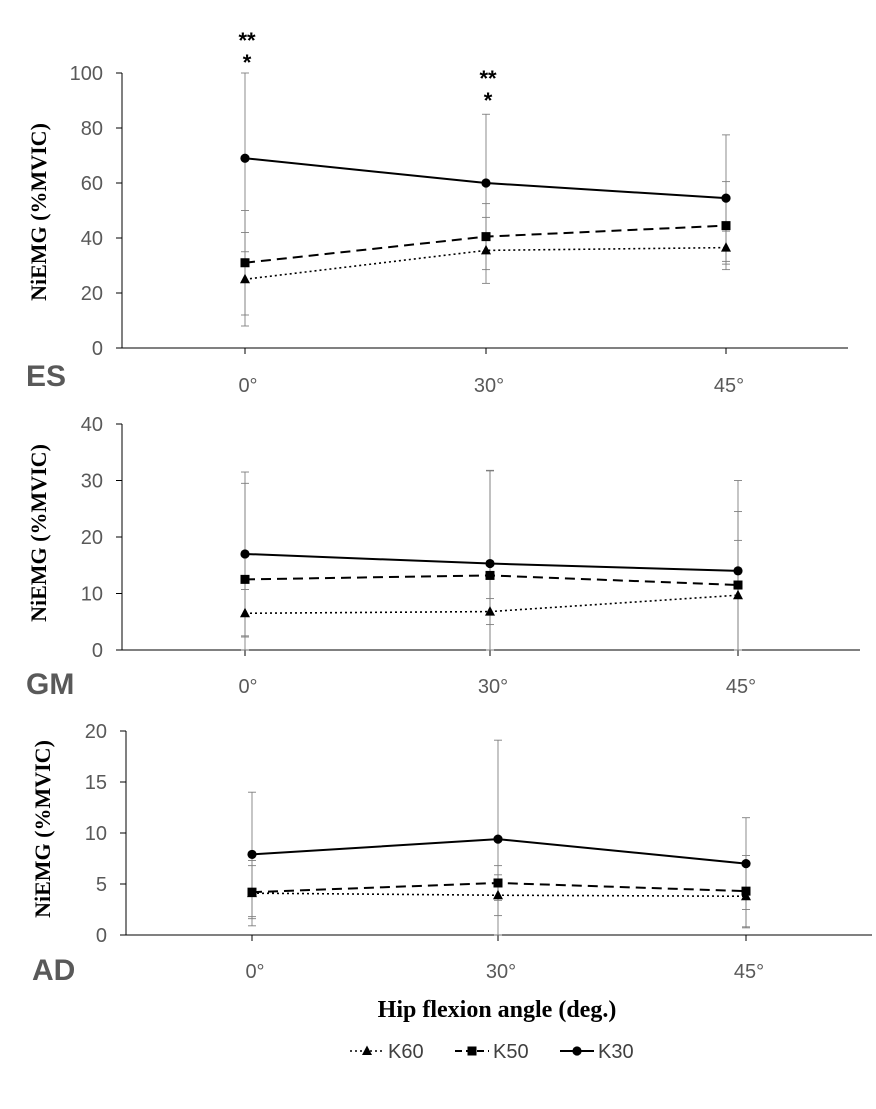 The height and width of the screenshot is (1109, 876). I want to click on panel-label: ES, so click(46, 376).